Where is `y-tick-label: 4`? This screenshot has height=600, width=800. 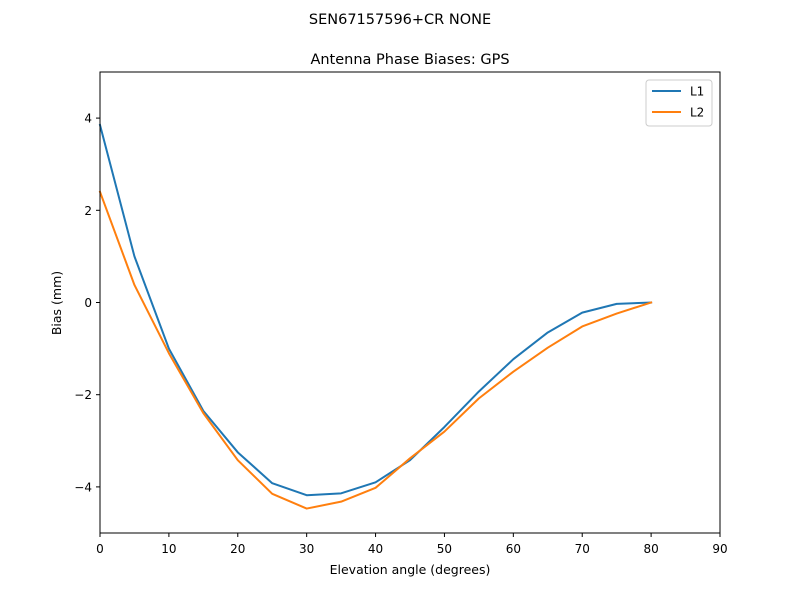
y-tick-label: 4 is located at coordinates (88, 119).